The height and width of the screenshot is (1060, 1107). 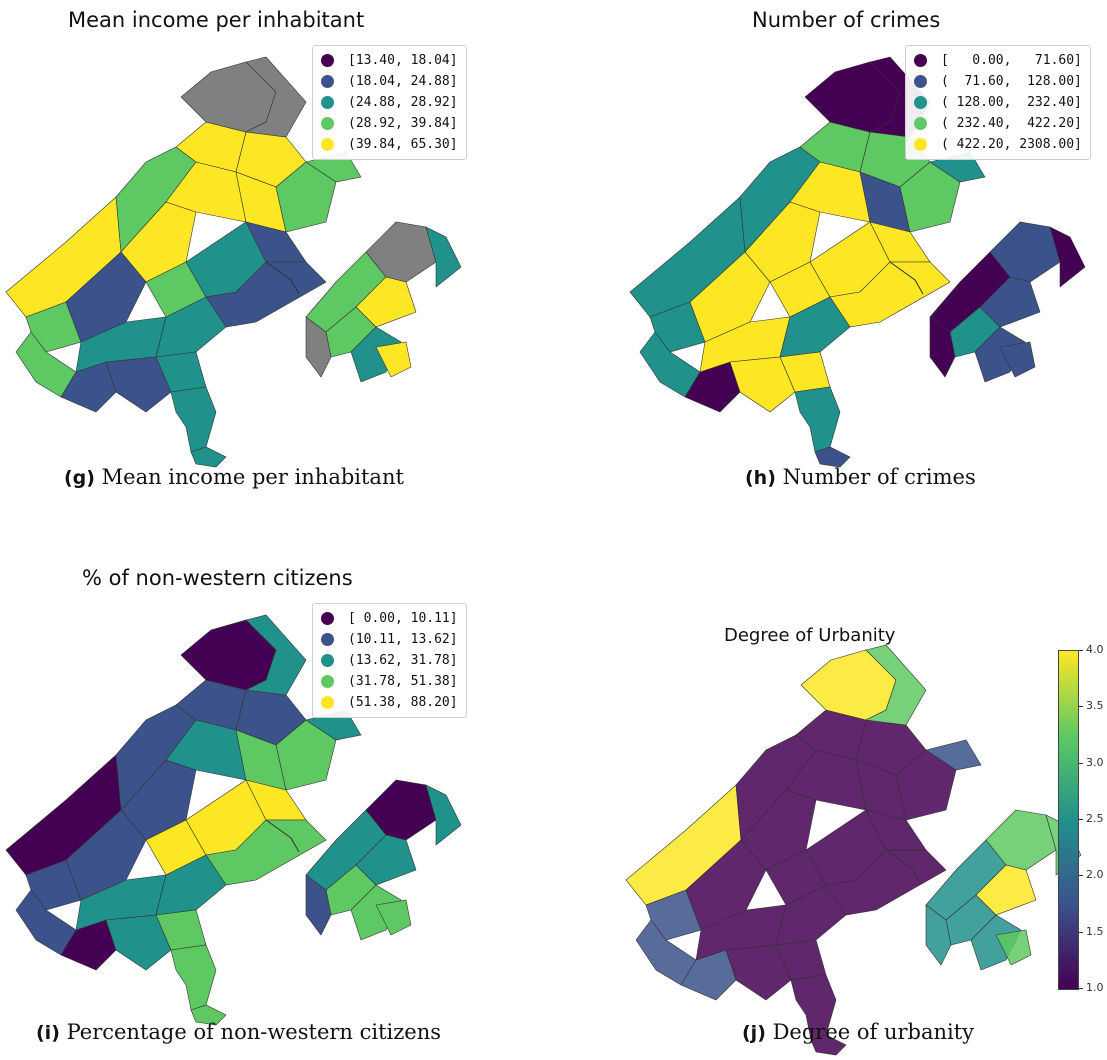 I want to click on legend-item: ( 422.20, 2308.00], so click(x=998, y=144).